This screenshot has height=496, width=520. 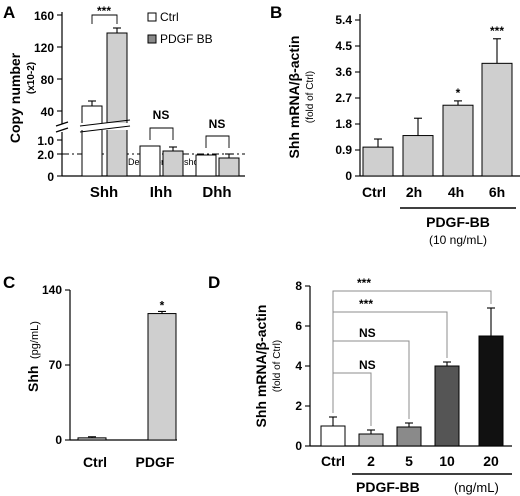 I want to click on panel-a-bracket-dhh, so click(x=217, y=141).